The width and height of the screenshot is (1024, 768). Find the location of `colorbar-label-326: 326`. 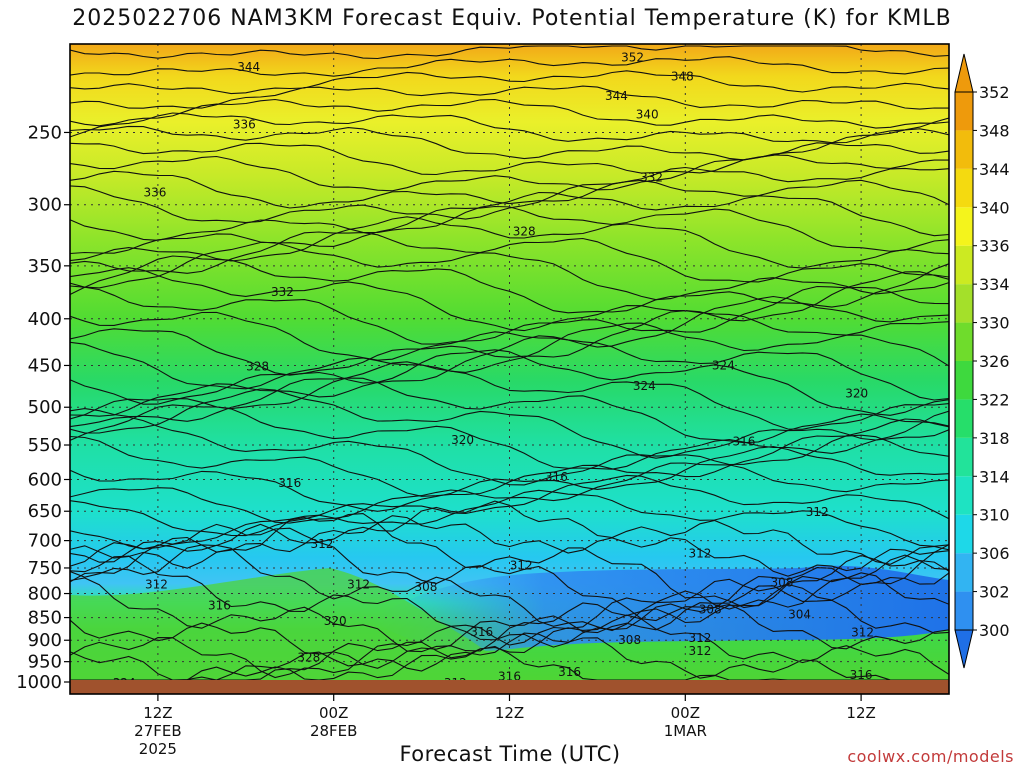

colorbar-label-326: 326 is located at coordinates (994, 361).